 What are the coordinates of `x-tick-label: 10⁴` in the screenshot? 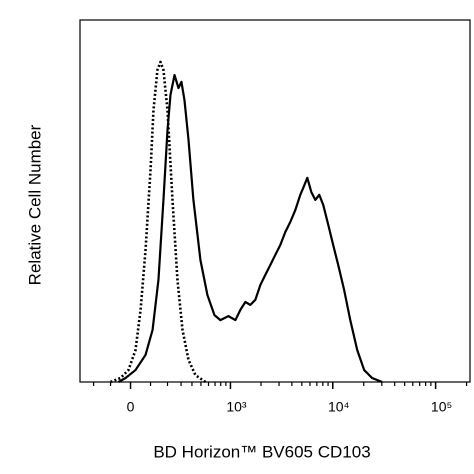 It's located at (339, 407).